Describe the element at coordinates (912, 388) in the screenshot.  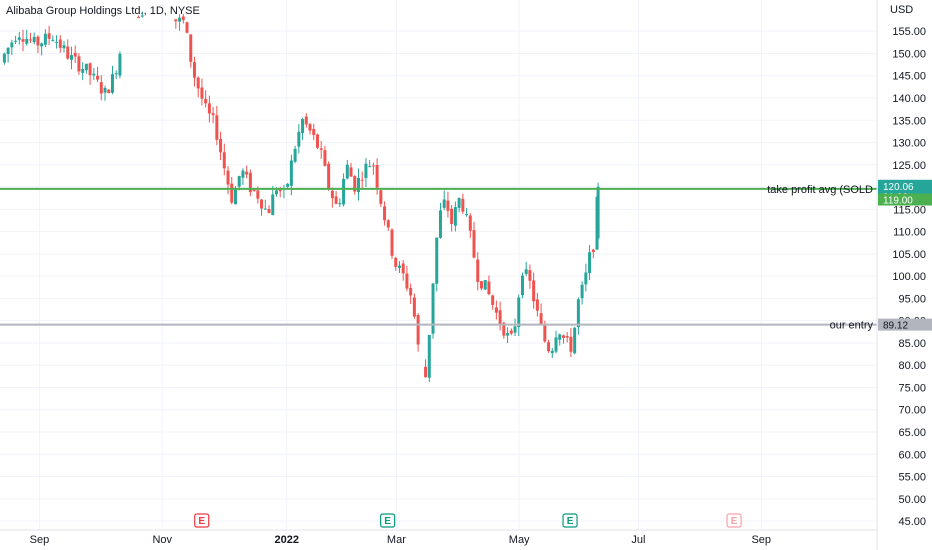
I see `y-tick-label: 75.00` at that location.